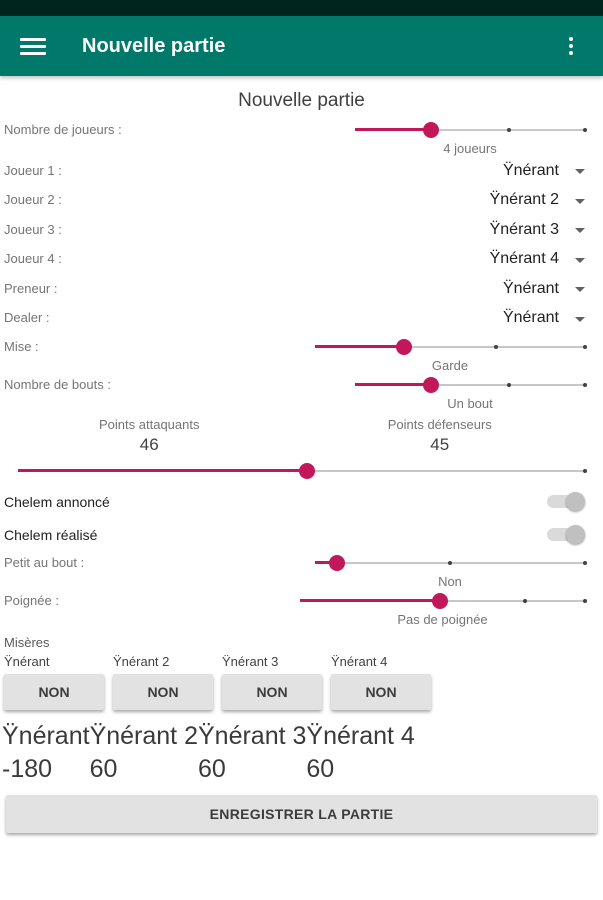 The width and height of the screenshot is (603, 900). What do you see at coordinates (301, 8) in the screenshot?
I see `status-bar` at bounding box center [301, 8].